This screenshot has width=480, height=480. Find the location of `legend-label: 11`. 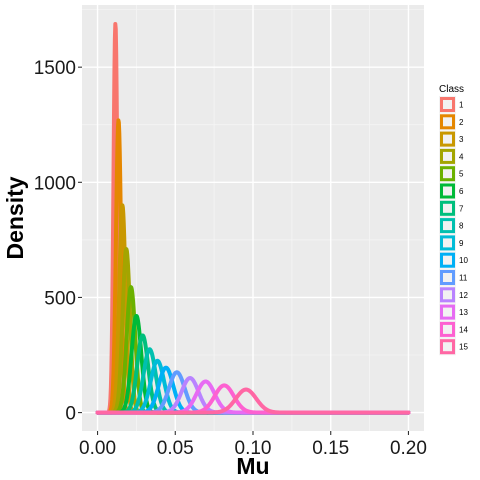

legend-label: 11 is located at coordinates (463, 278).